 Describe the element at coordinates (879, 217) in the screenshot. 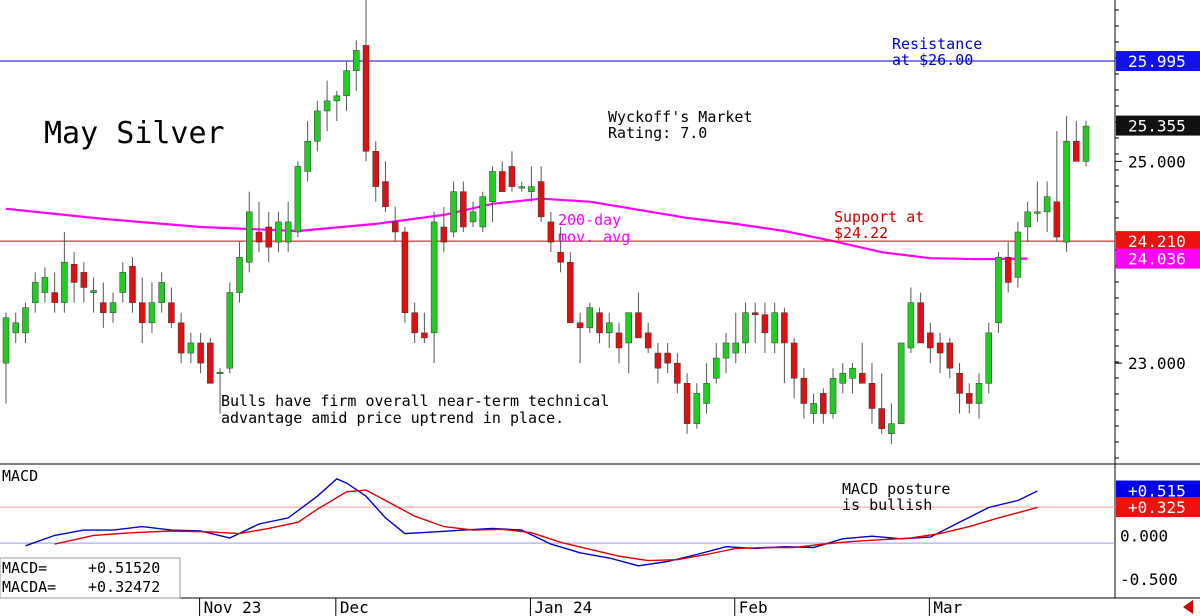

I see `annotation-support-1: Support at` at that location.